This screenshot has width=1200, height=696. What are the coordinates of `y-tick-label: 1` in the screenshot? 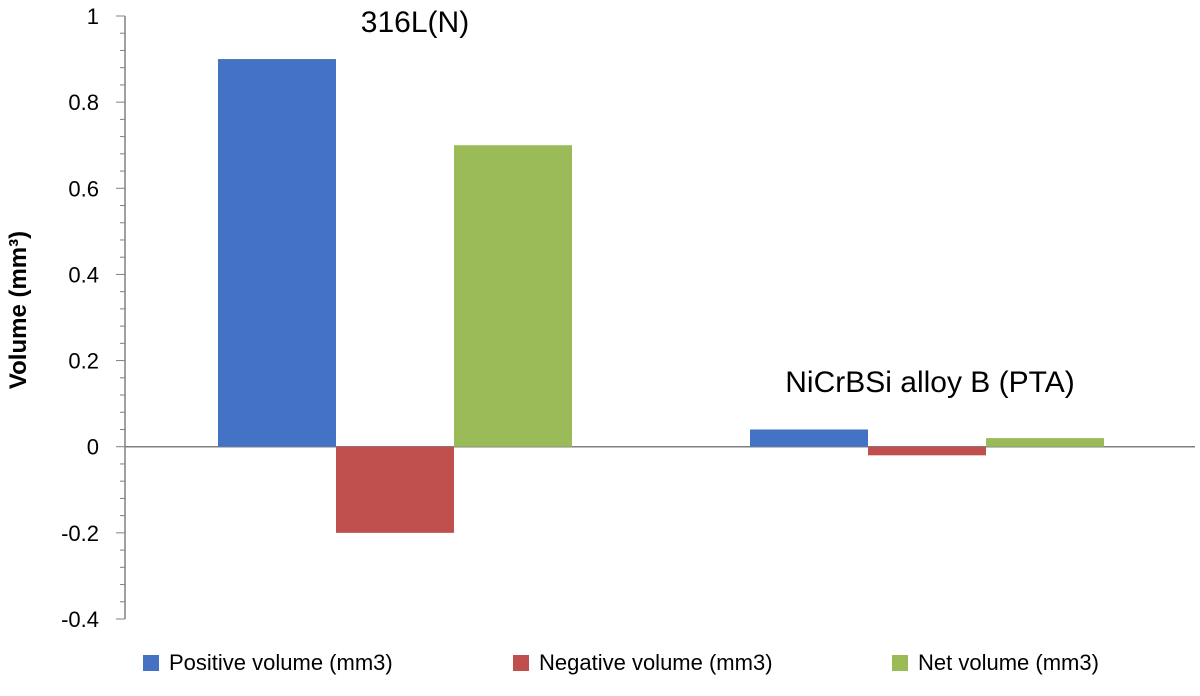 It's located at (93, 16).